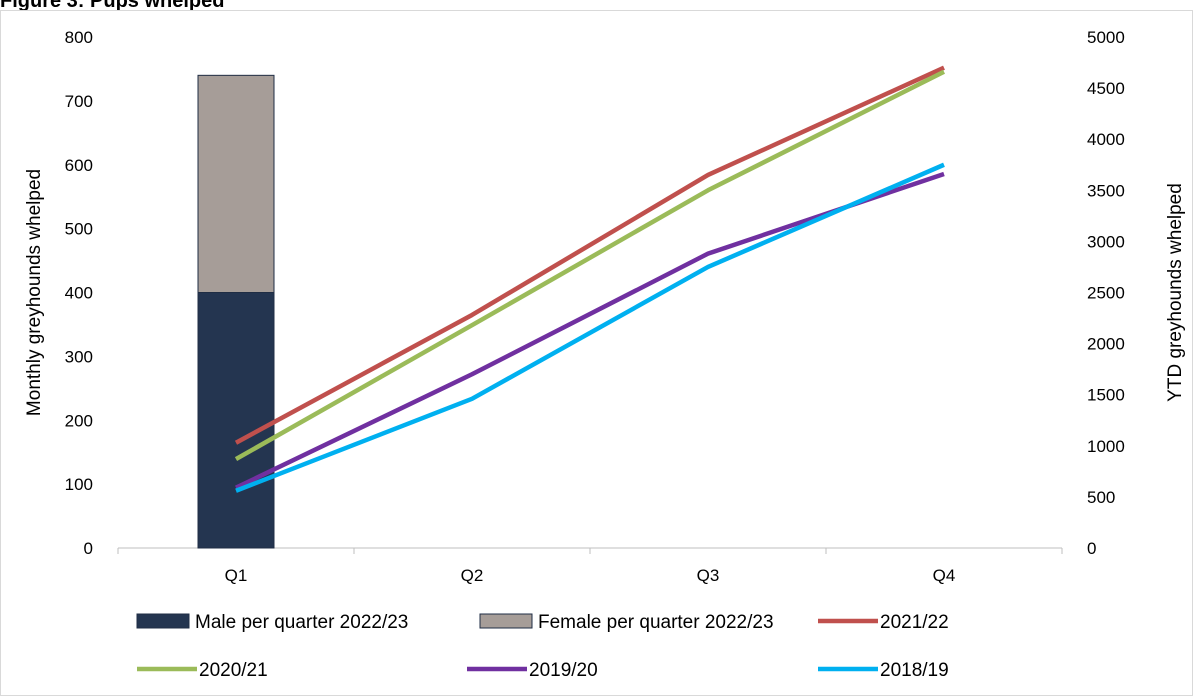 This screenshot has width=1195, height=697. What do you see at coordinates (88, 548) in the screenshot?
I see `y-left-tick-label: 0` at bounding box center [88, 548].